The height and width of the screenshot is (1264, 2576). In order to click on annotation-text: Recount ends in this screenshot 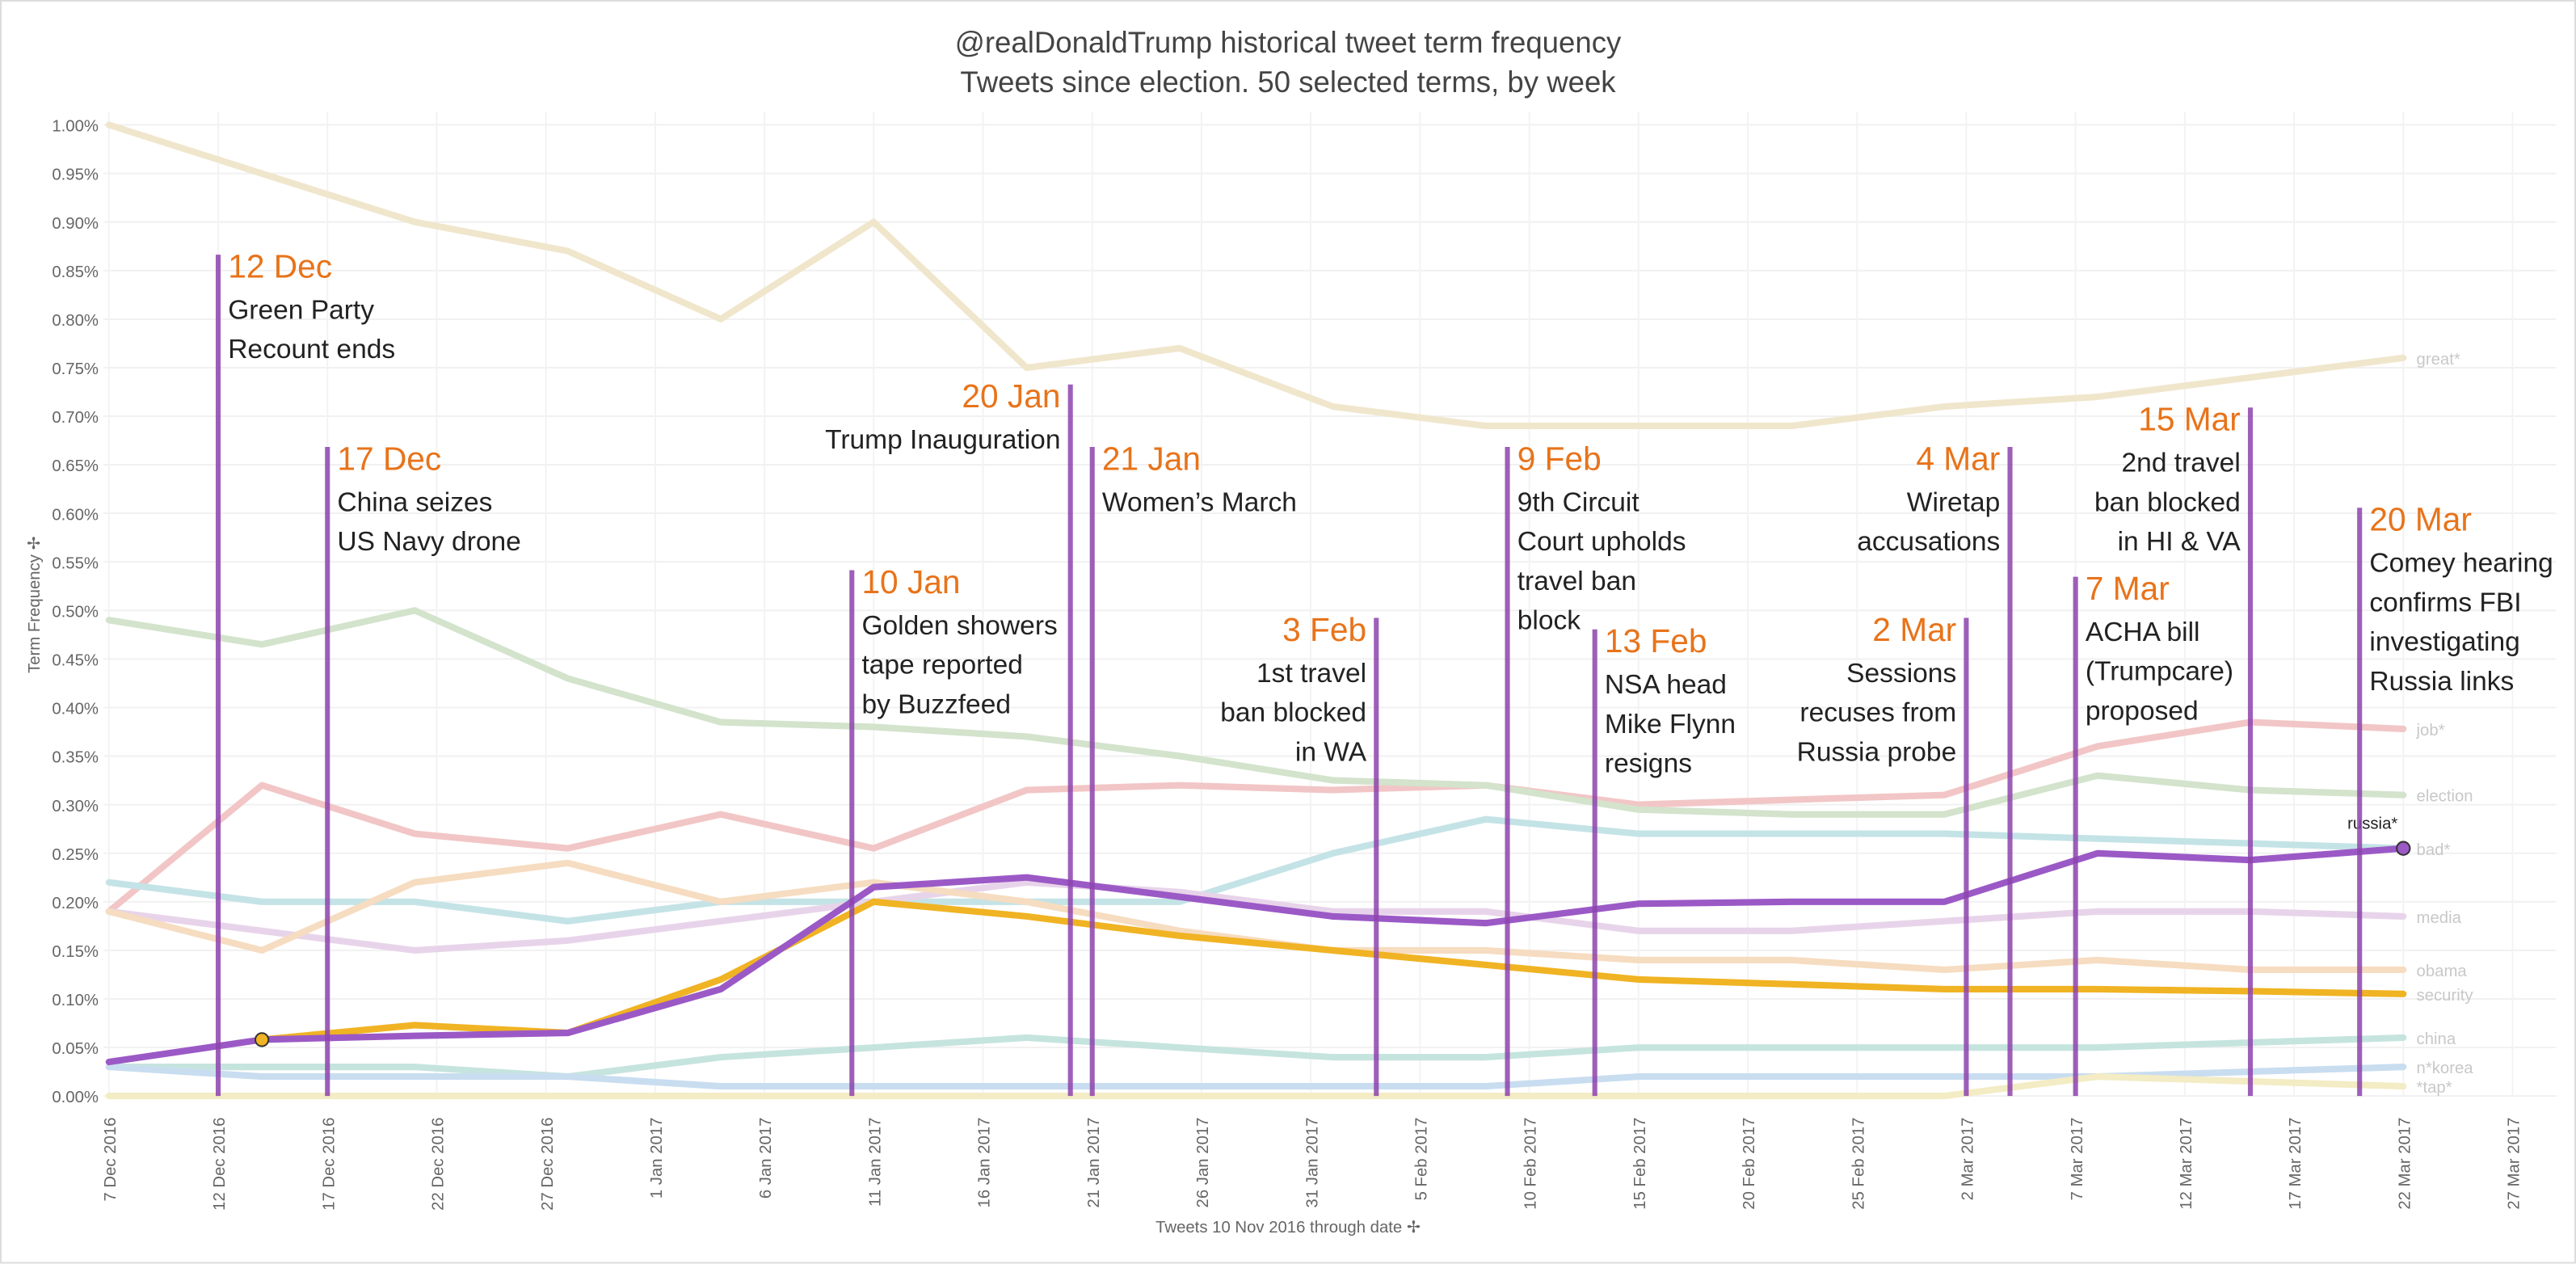, I will do `click(311, 349)`.